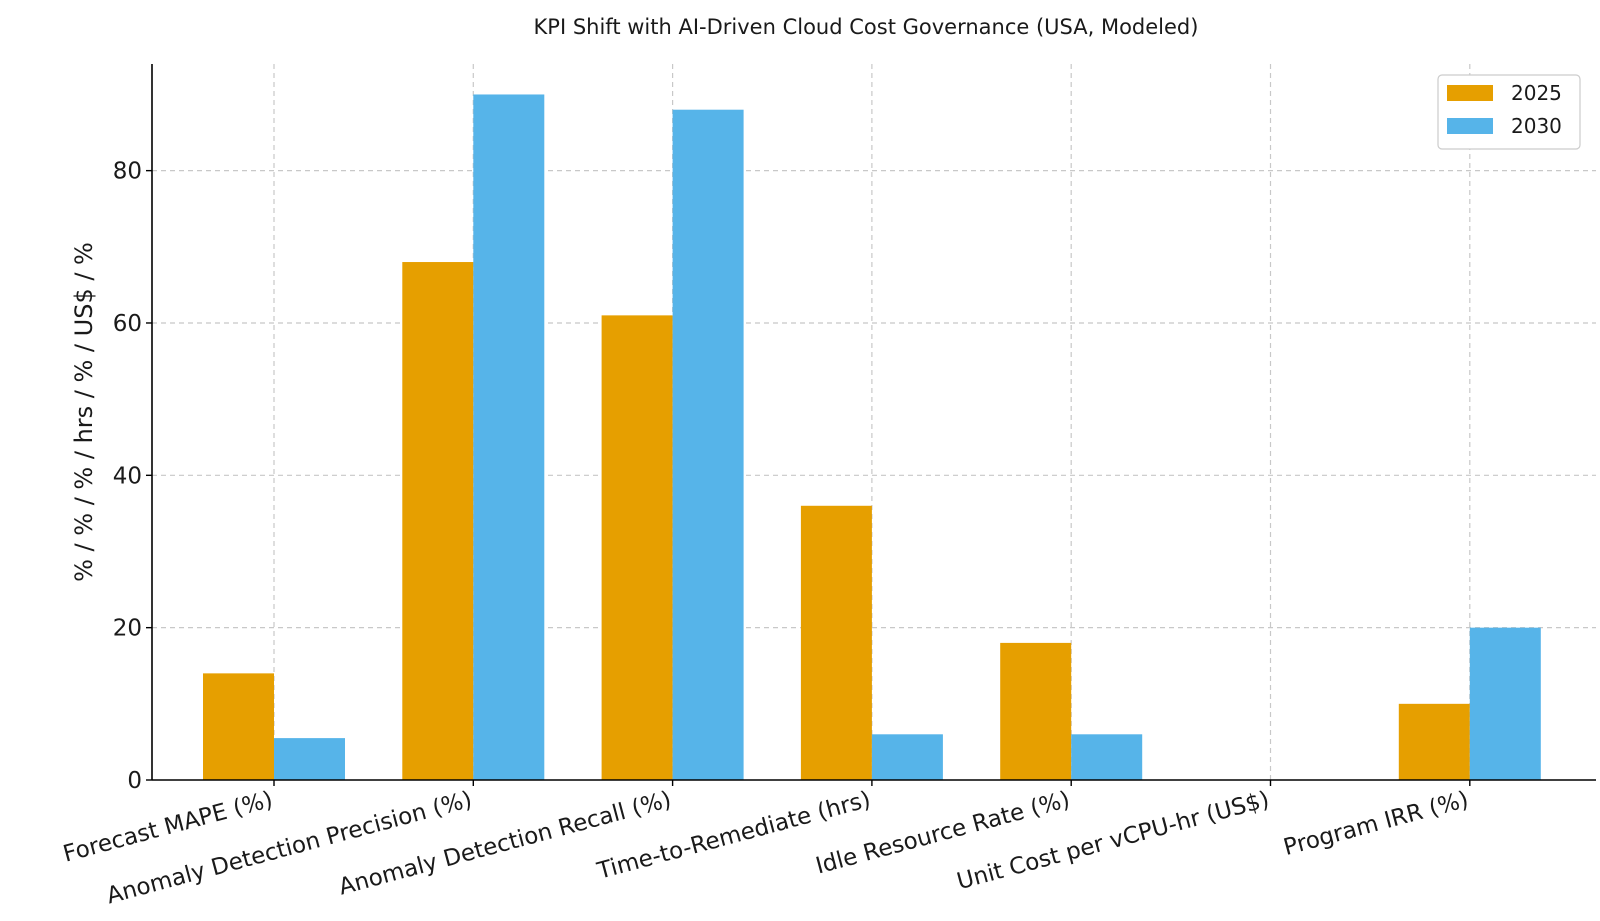 This screenshot has height=921, width=1600. Describe the element at coordinates (1470, 93) in the screenshot. I see `legend-swatch-2025` at that location.